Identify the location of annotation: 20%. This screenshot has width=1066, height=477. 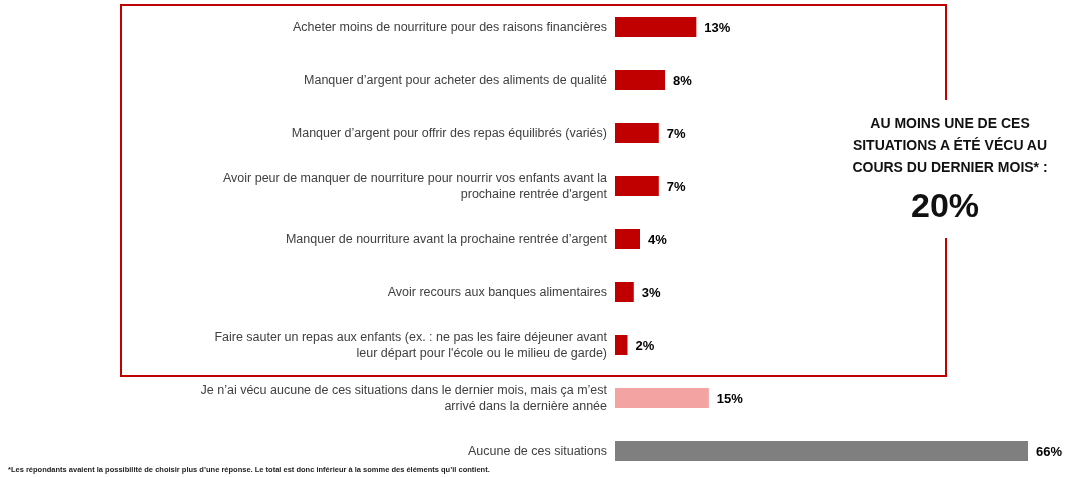
(945, 205).